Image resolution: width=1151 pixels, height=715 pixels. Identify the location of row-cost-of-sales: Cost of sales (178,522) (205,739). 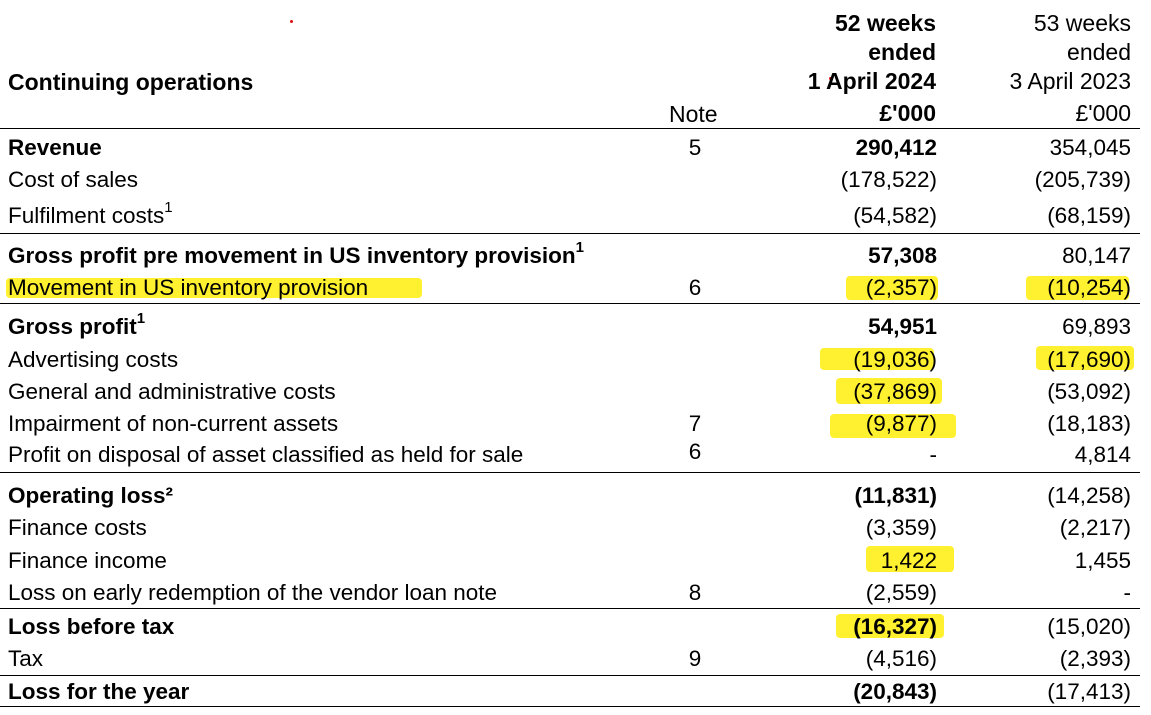
(569, 179).